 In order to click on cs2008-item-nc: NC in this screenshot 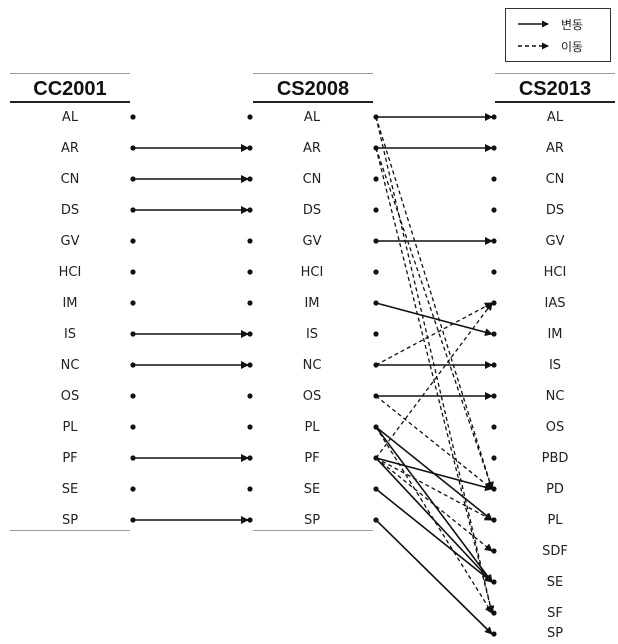, I will do `click(312, 365)`.